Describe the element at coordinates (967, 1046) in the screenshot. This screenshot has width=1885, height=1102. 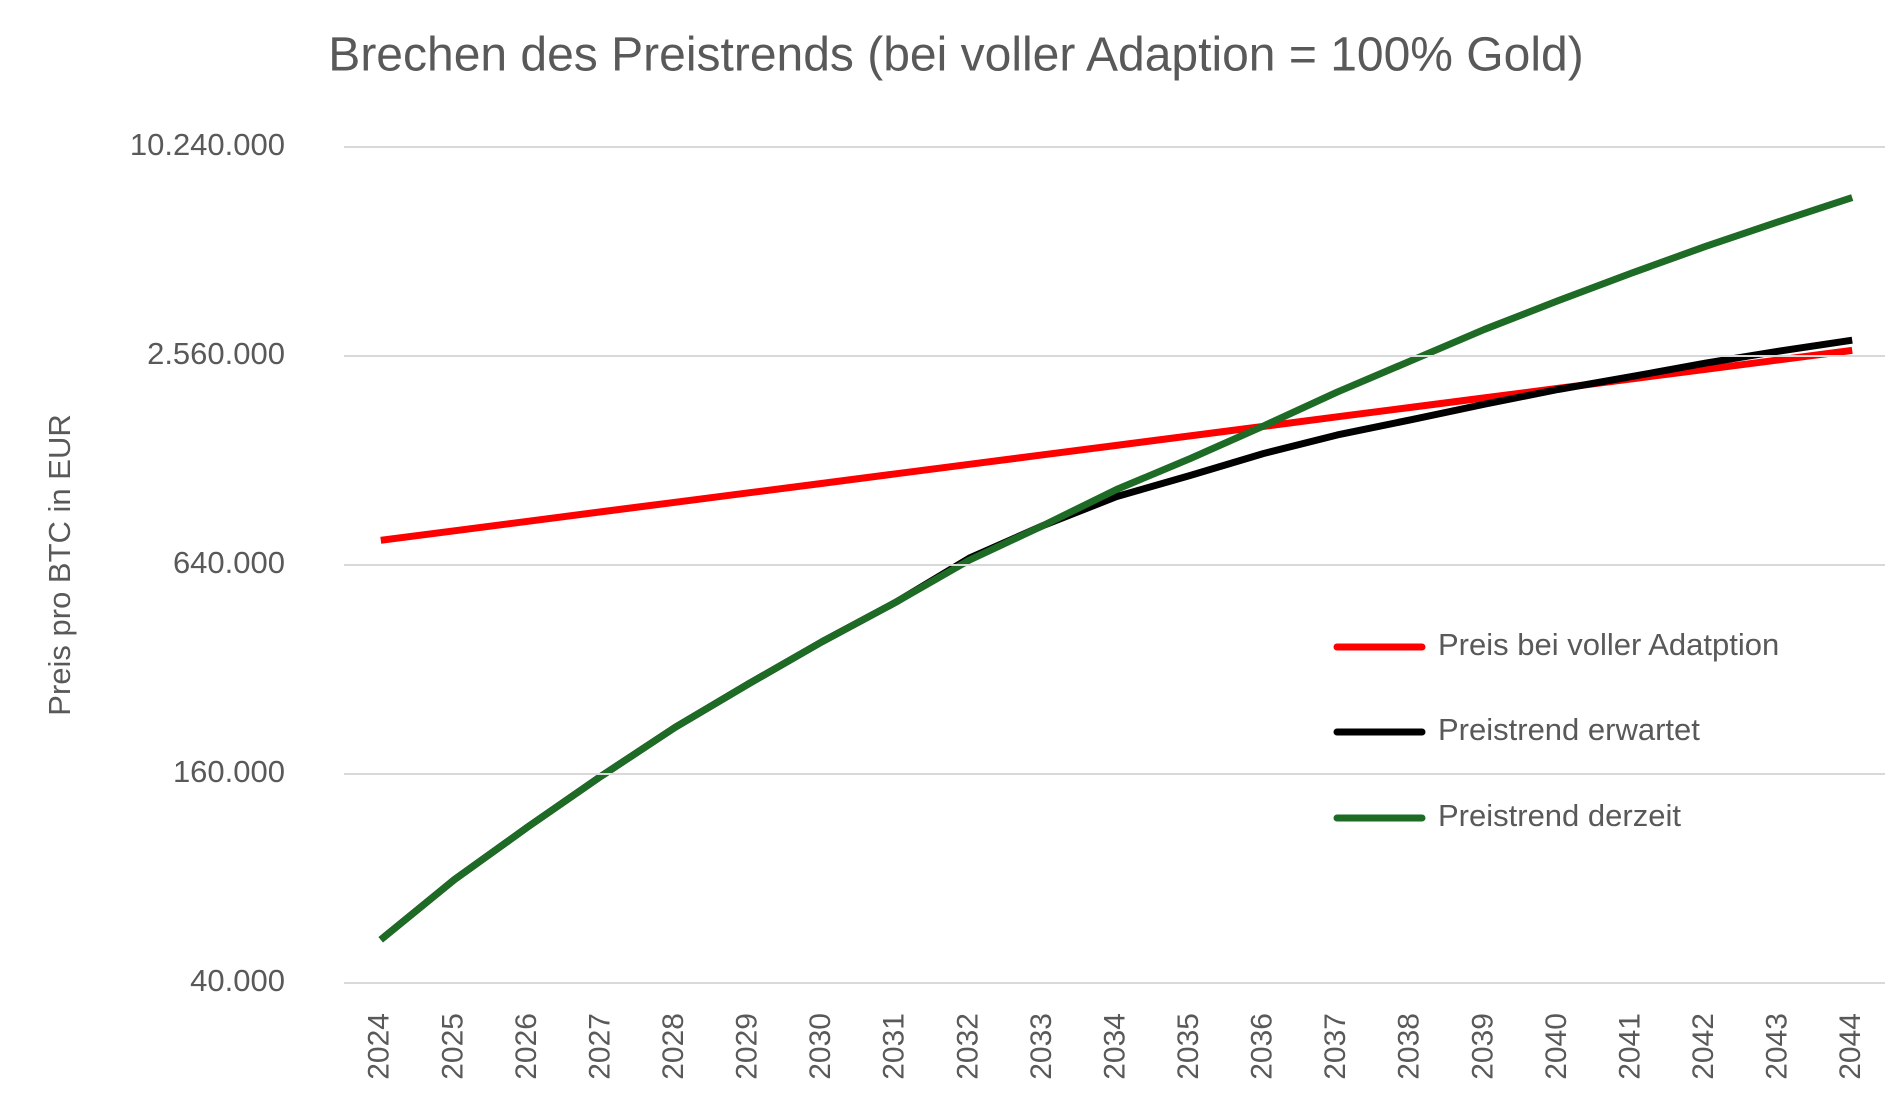
I see `x-tick-label: 2032` at that location.